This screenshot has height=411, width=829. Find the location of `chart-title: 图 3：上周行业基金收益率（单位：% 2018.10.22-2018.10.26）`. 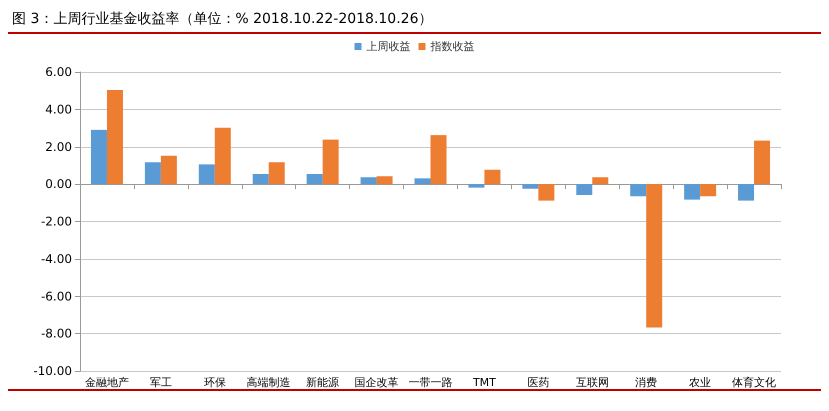

chart-title: 图 3：上周行业基金收益率（单位：% 2018.10.22-2018.10.26） is located at coordinates (414, 21).